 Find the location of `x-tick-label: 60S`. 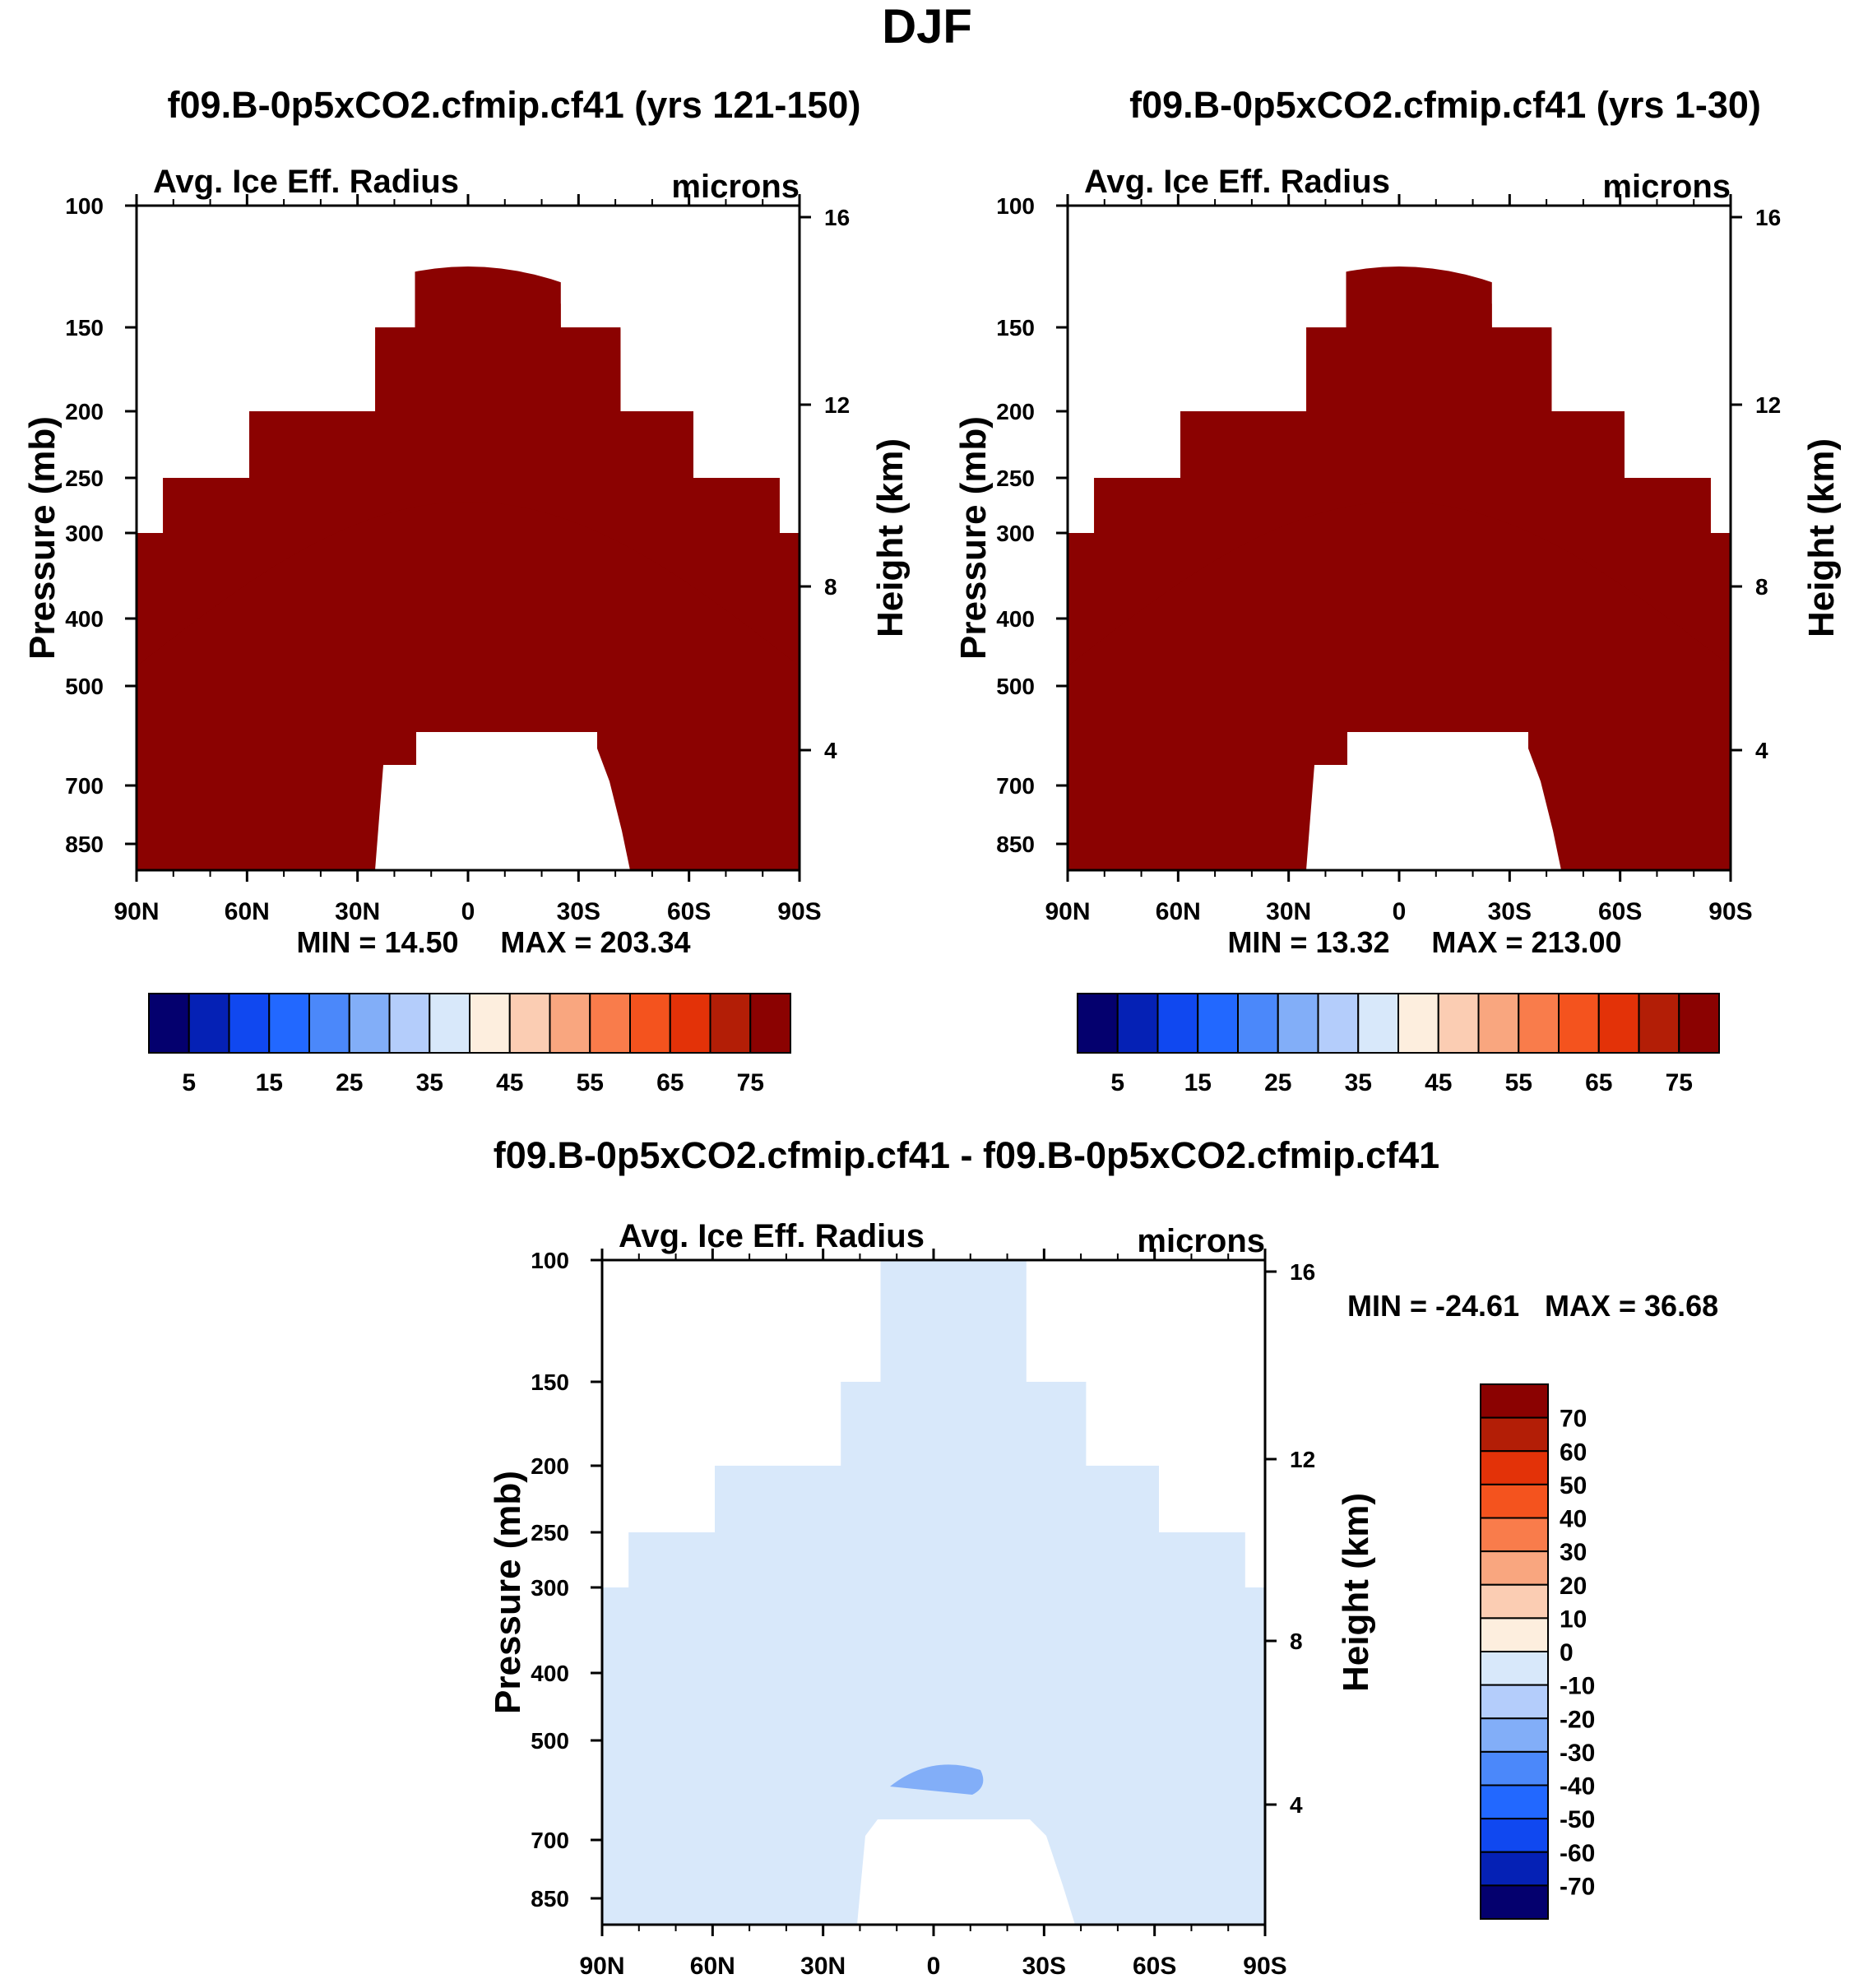

x-tick-label: 60S is located at coordinates (1154, 1967).